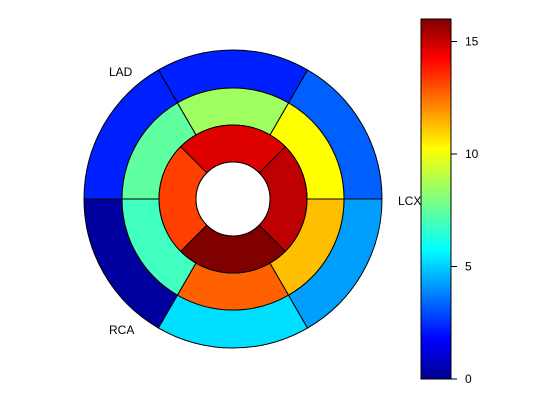  What do you see at coordinates (472, 42) in the screenshot?
I see `colorbar-tick-label-3: 15` at bounding box center [472, 42].